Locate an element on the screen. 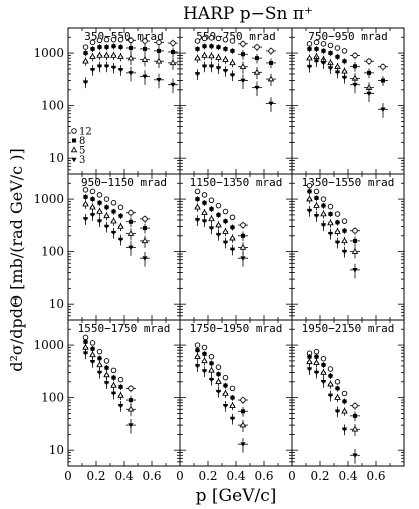 The width and height of the screenshot is (419, 509). x-tick-label: 0.6 is located at coordinates (263, 476).